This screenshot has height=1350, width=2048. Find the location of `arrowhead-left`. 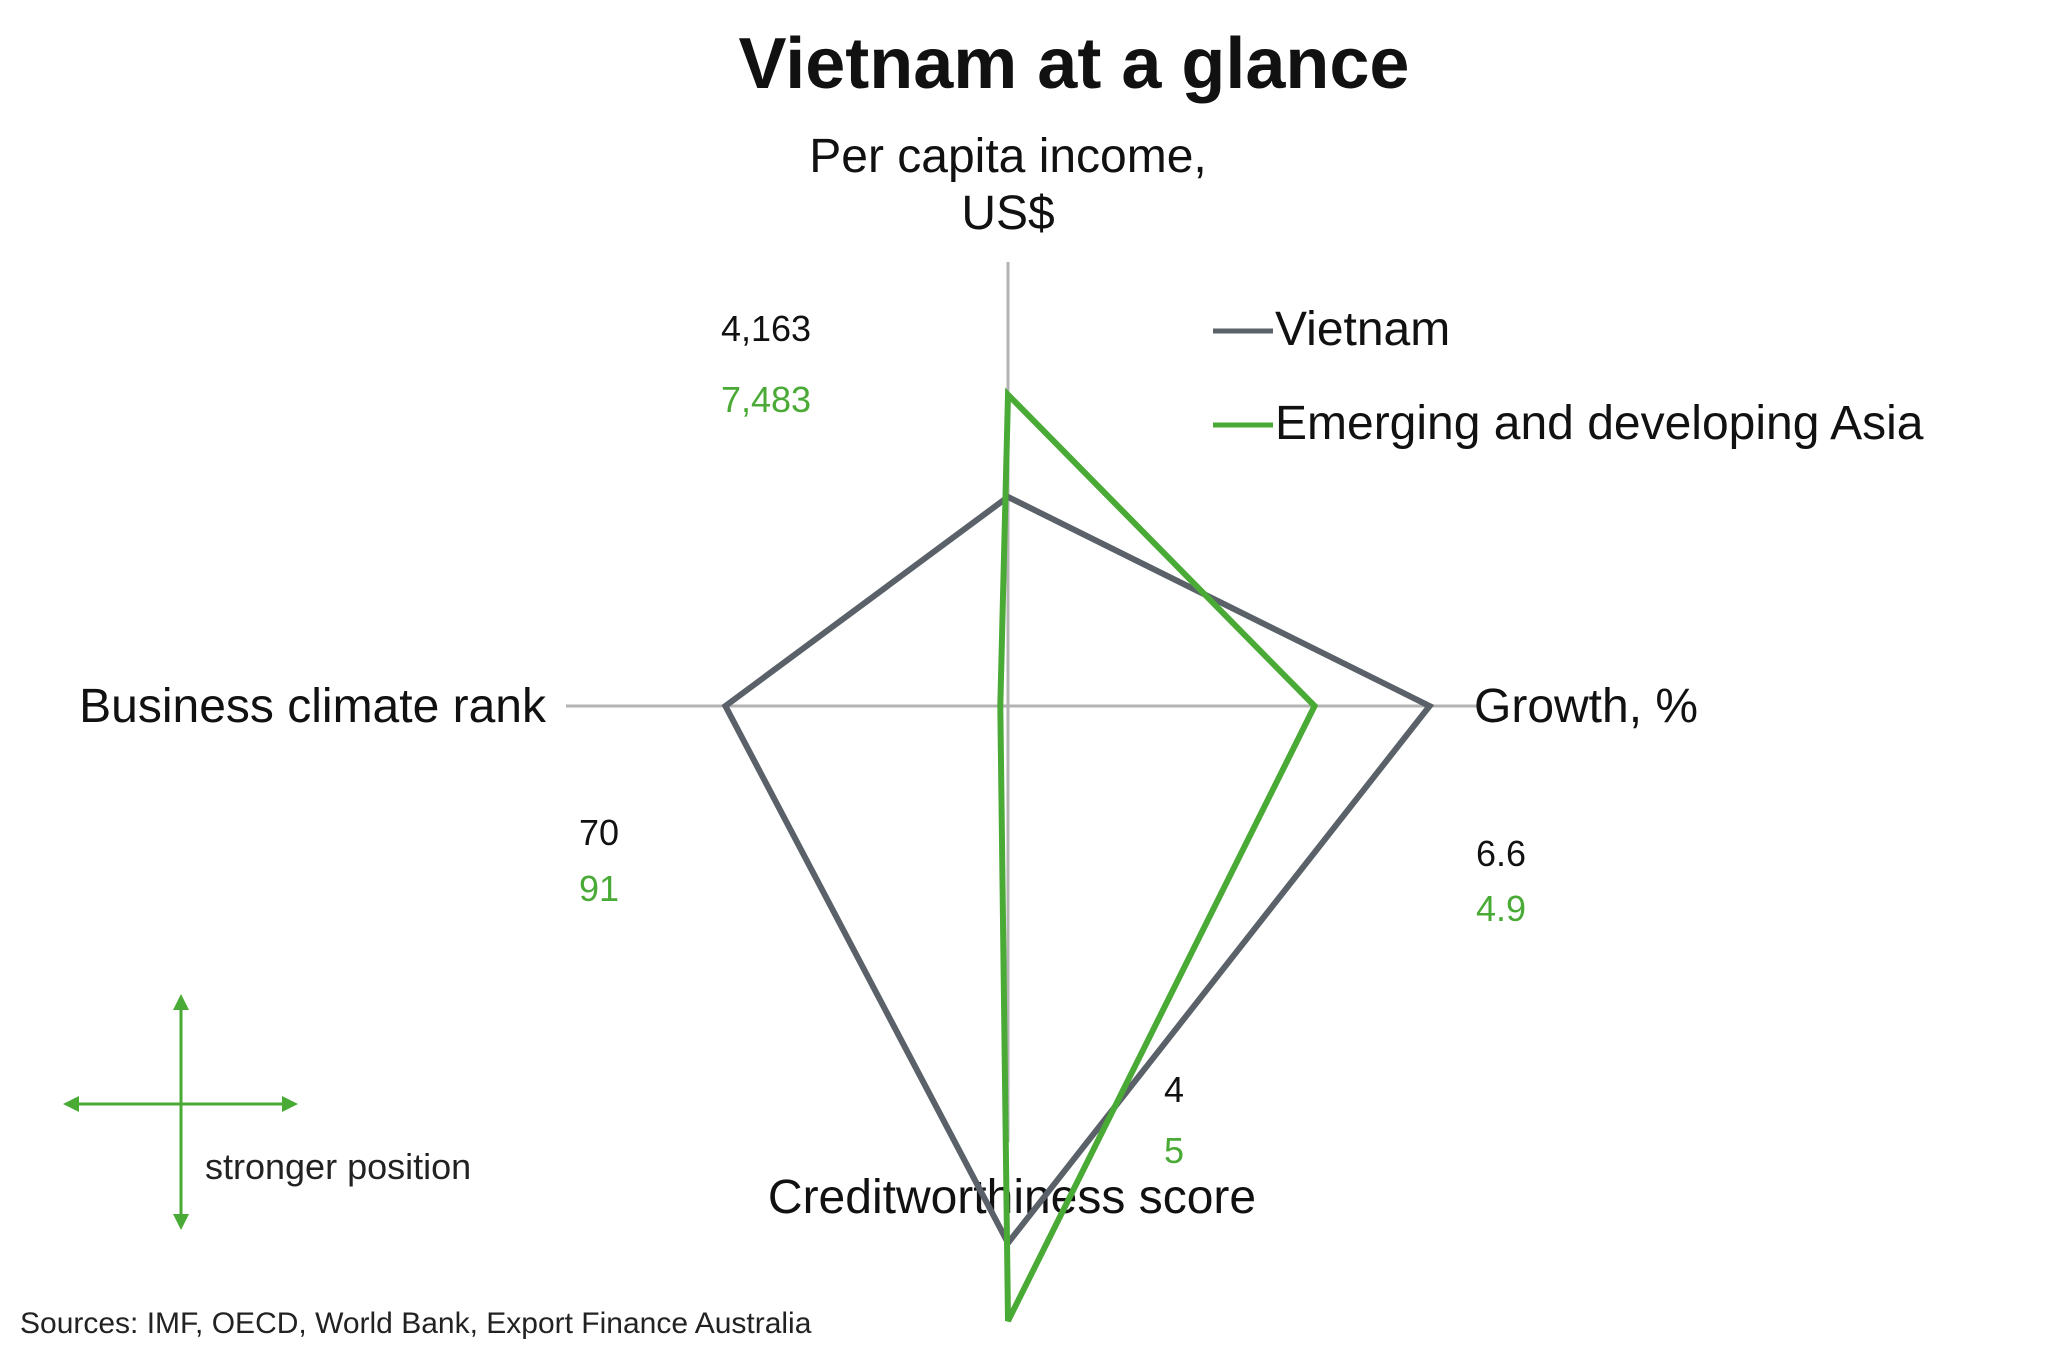

arrowhead-left is located at coordinates (71, 1104).